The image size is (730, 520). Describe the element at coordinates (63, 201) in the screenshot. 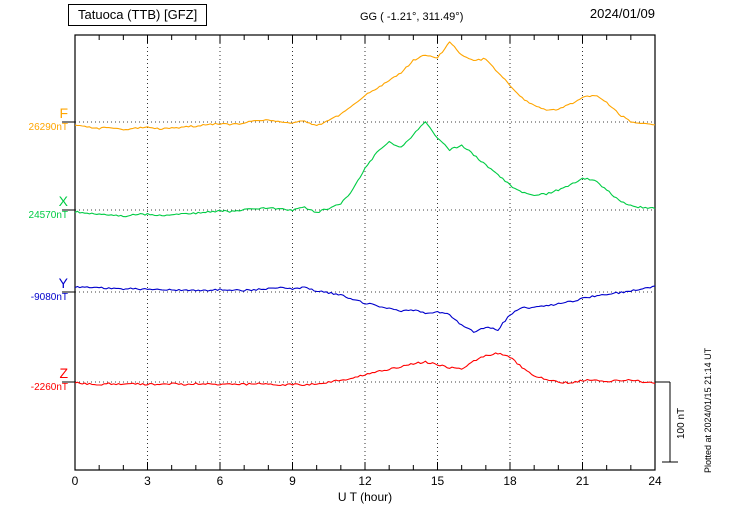

I see `series-name: X` at that location.